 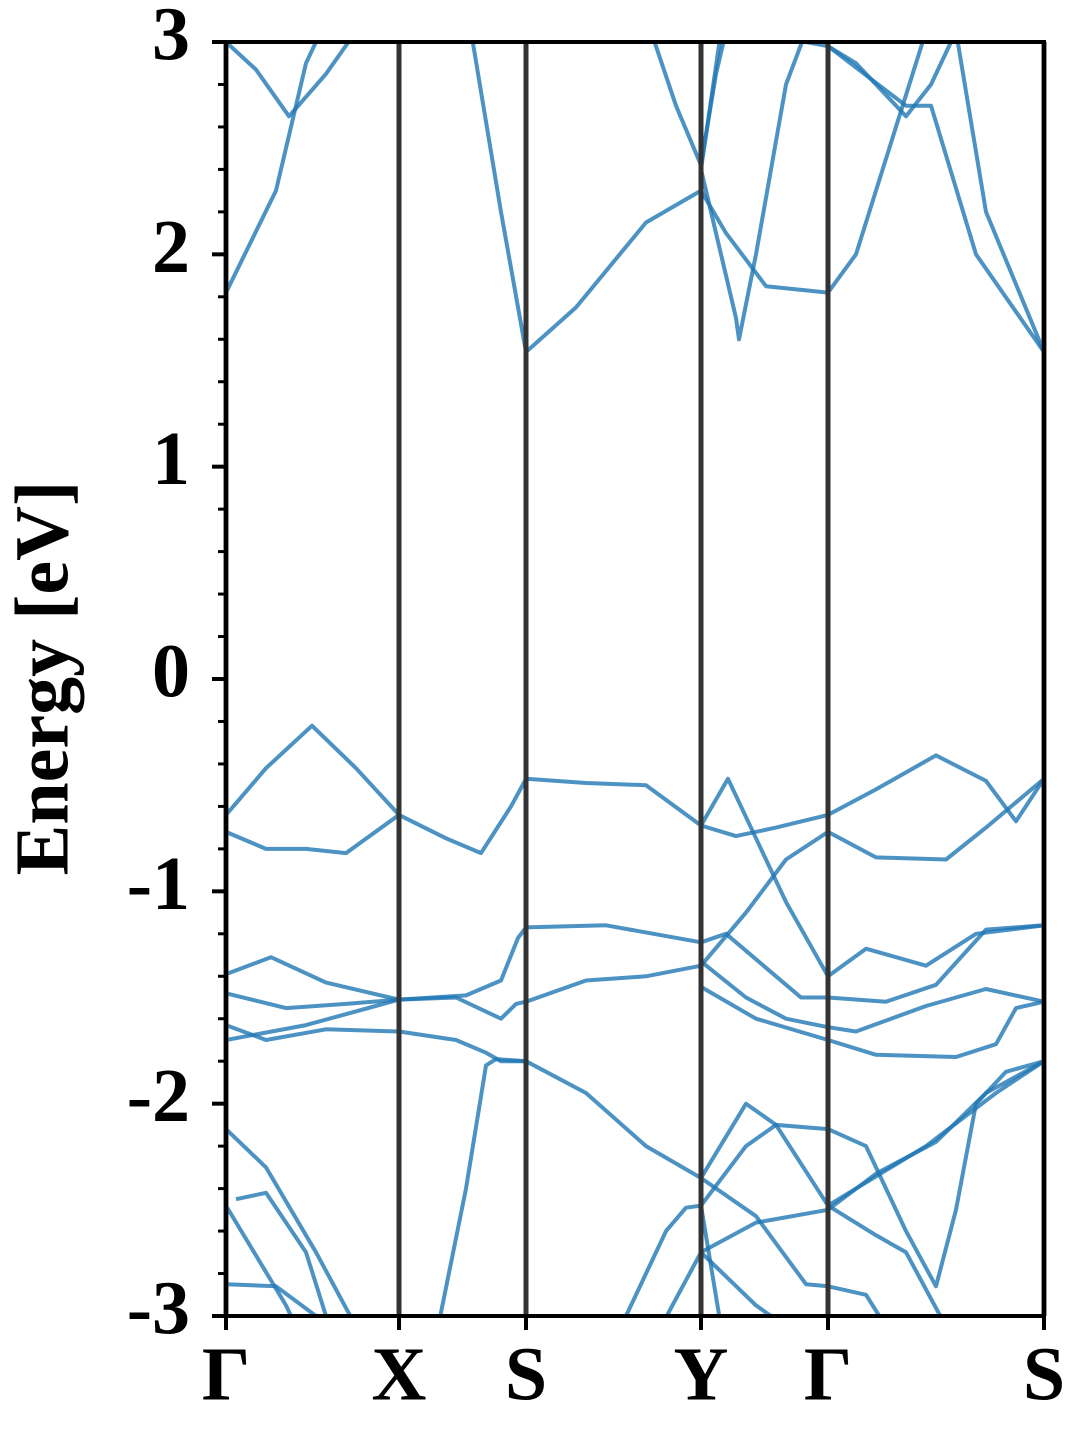 I want to click on y-tick-label: -1, so click(x=158, y=884).